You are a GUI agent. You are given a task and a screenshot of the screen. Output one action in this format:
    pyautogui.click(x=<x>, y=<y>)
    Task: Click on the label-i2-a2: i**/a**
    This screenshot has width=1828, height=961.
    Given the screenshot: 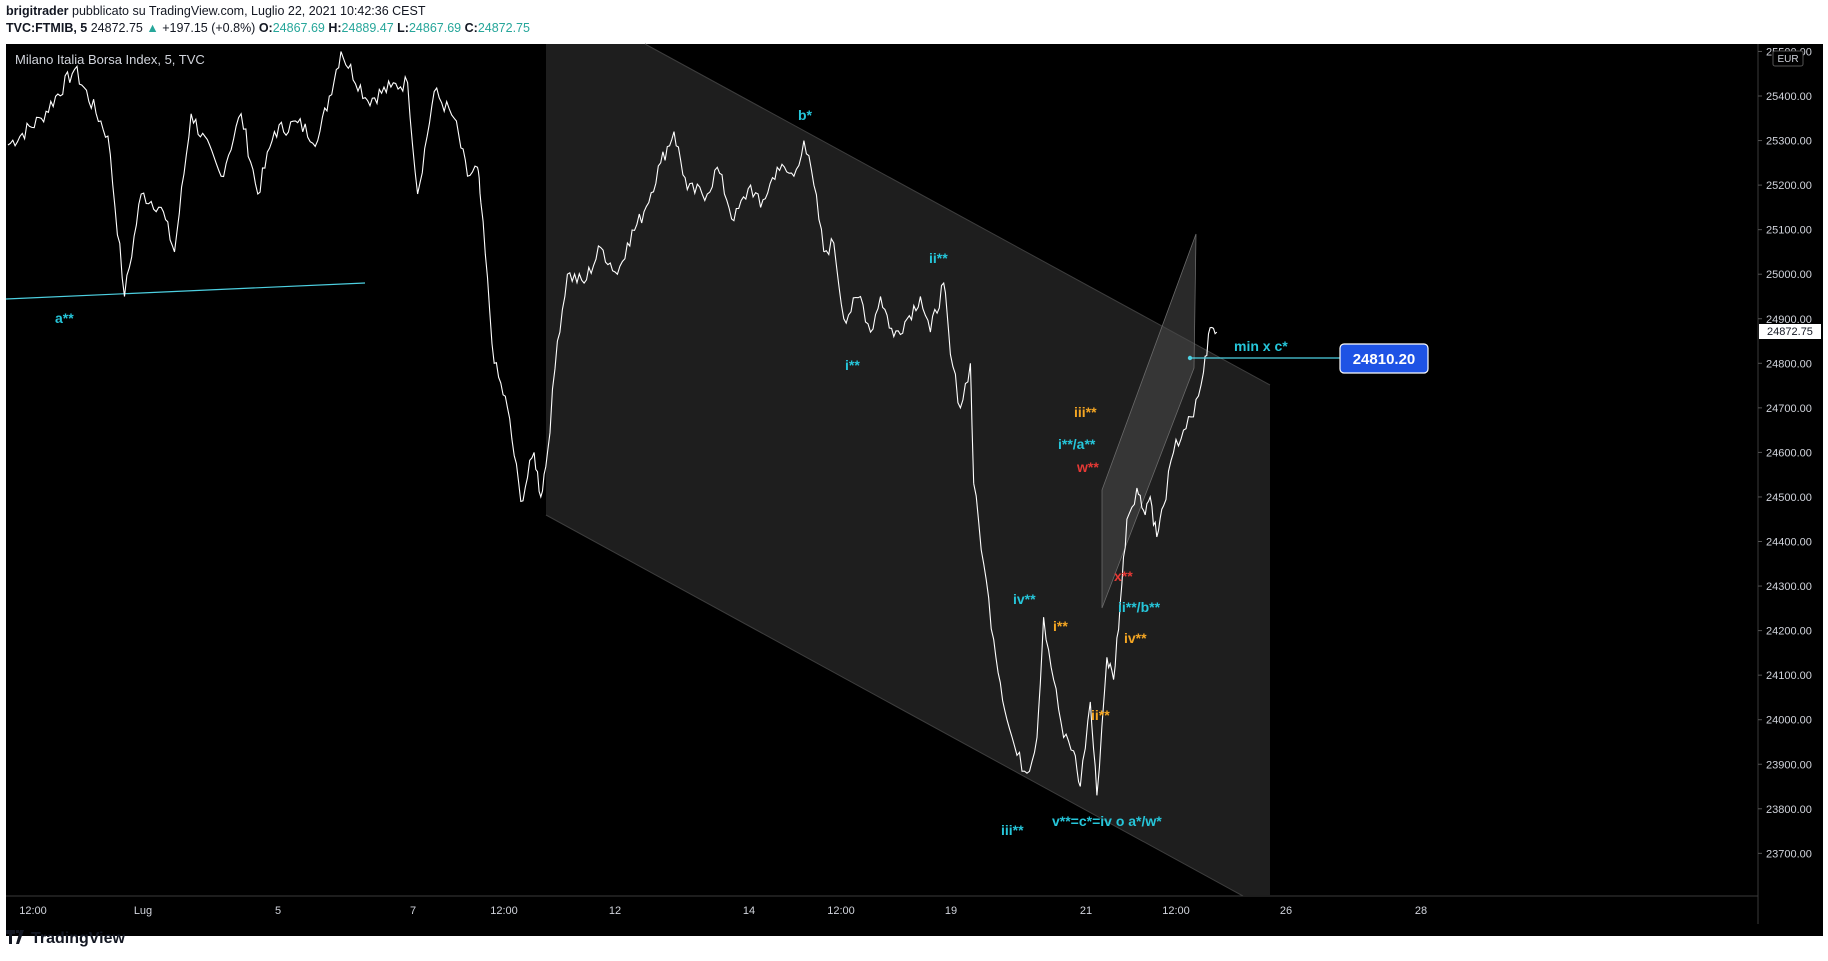 What is the action you would take?
    pyautogui.click(x=1077, y=444)
    